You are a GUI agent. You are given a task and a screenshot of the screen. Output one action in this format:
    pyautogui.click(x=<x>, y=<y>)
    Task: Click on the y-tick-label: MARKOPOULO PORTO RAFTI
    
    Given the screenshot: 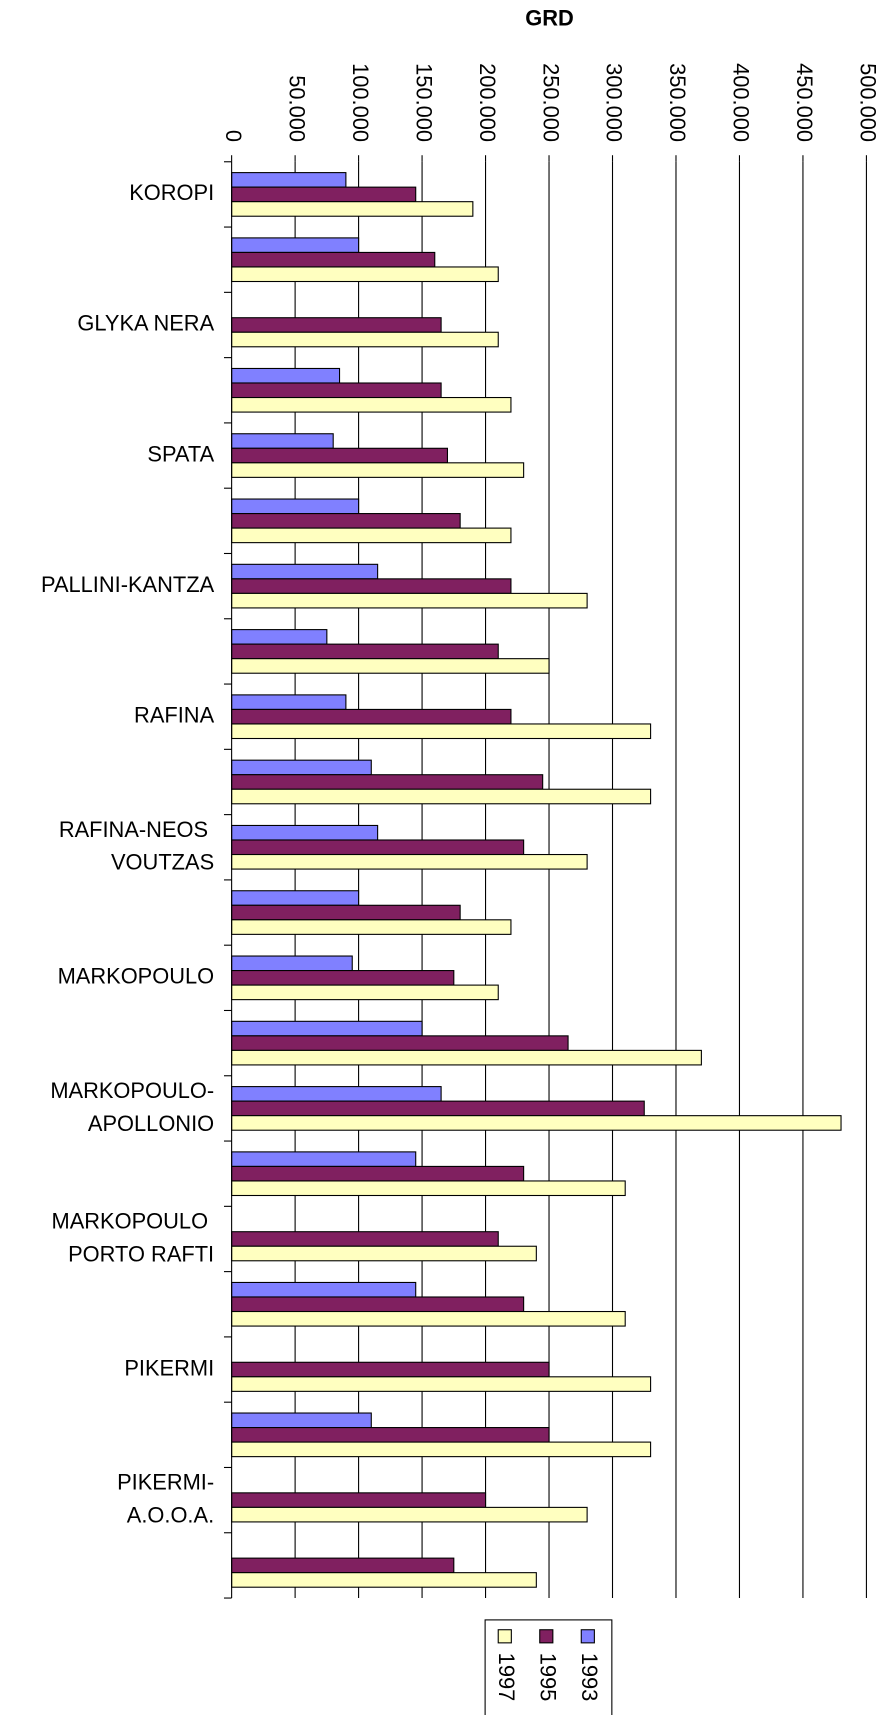 What is the action you would take?
    pyautogui.click(x=133, y=1237)
    